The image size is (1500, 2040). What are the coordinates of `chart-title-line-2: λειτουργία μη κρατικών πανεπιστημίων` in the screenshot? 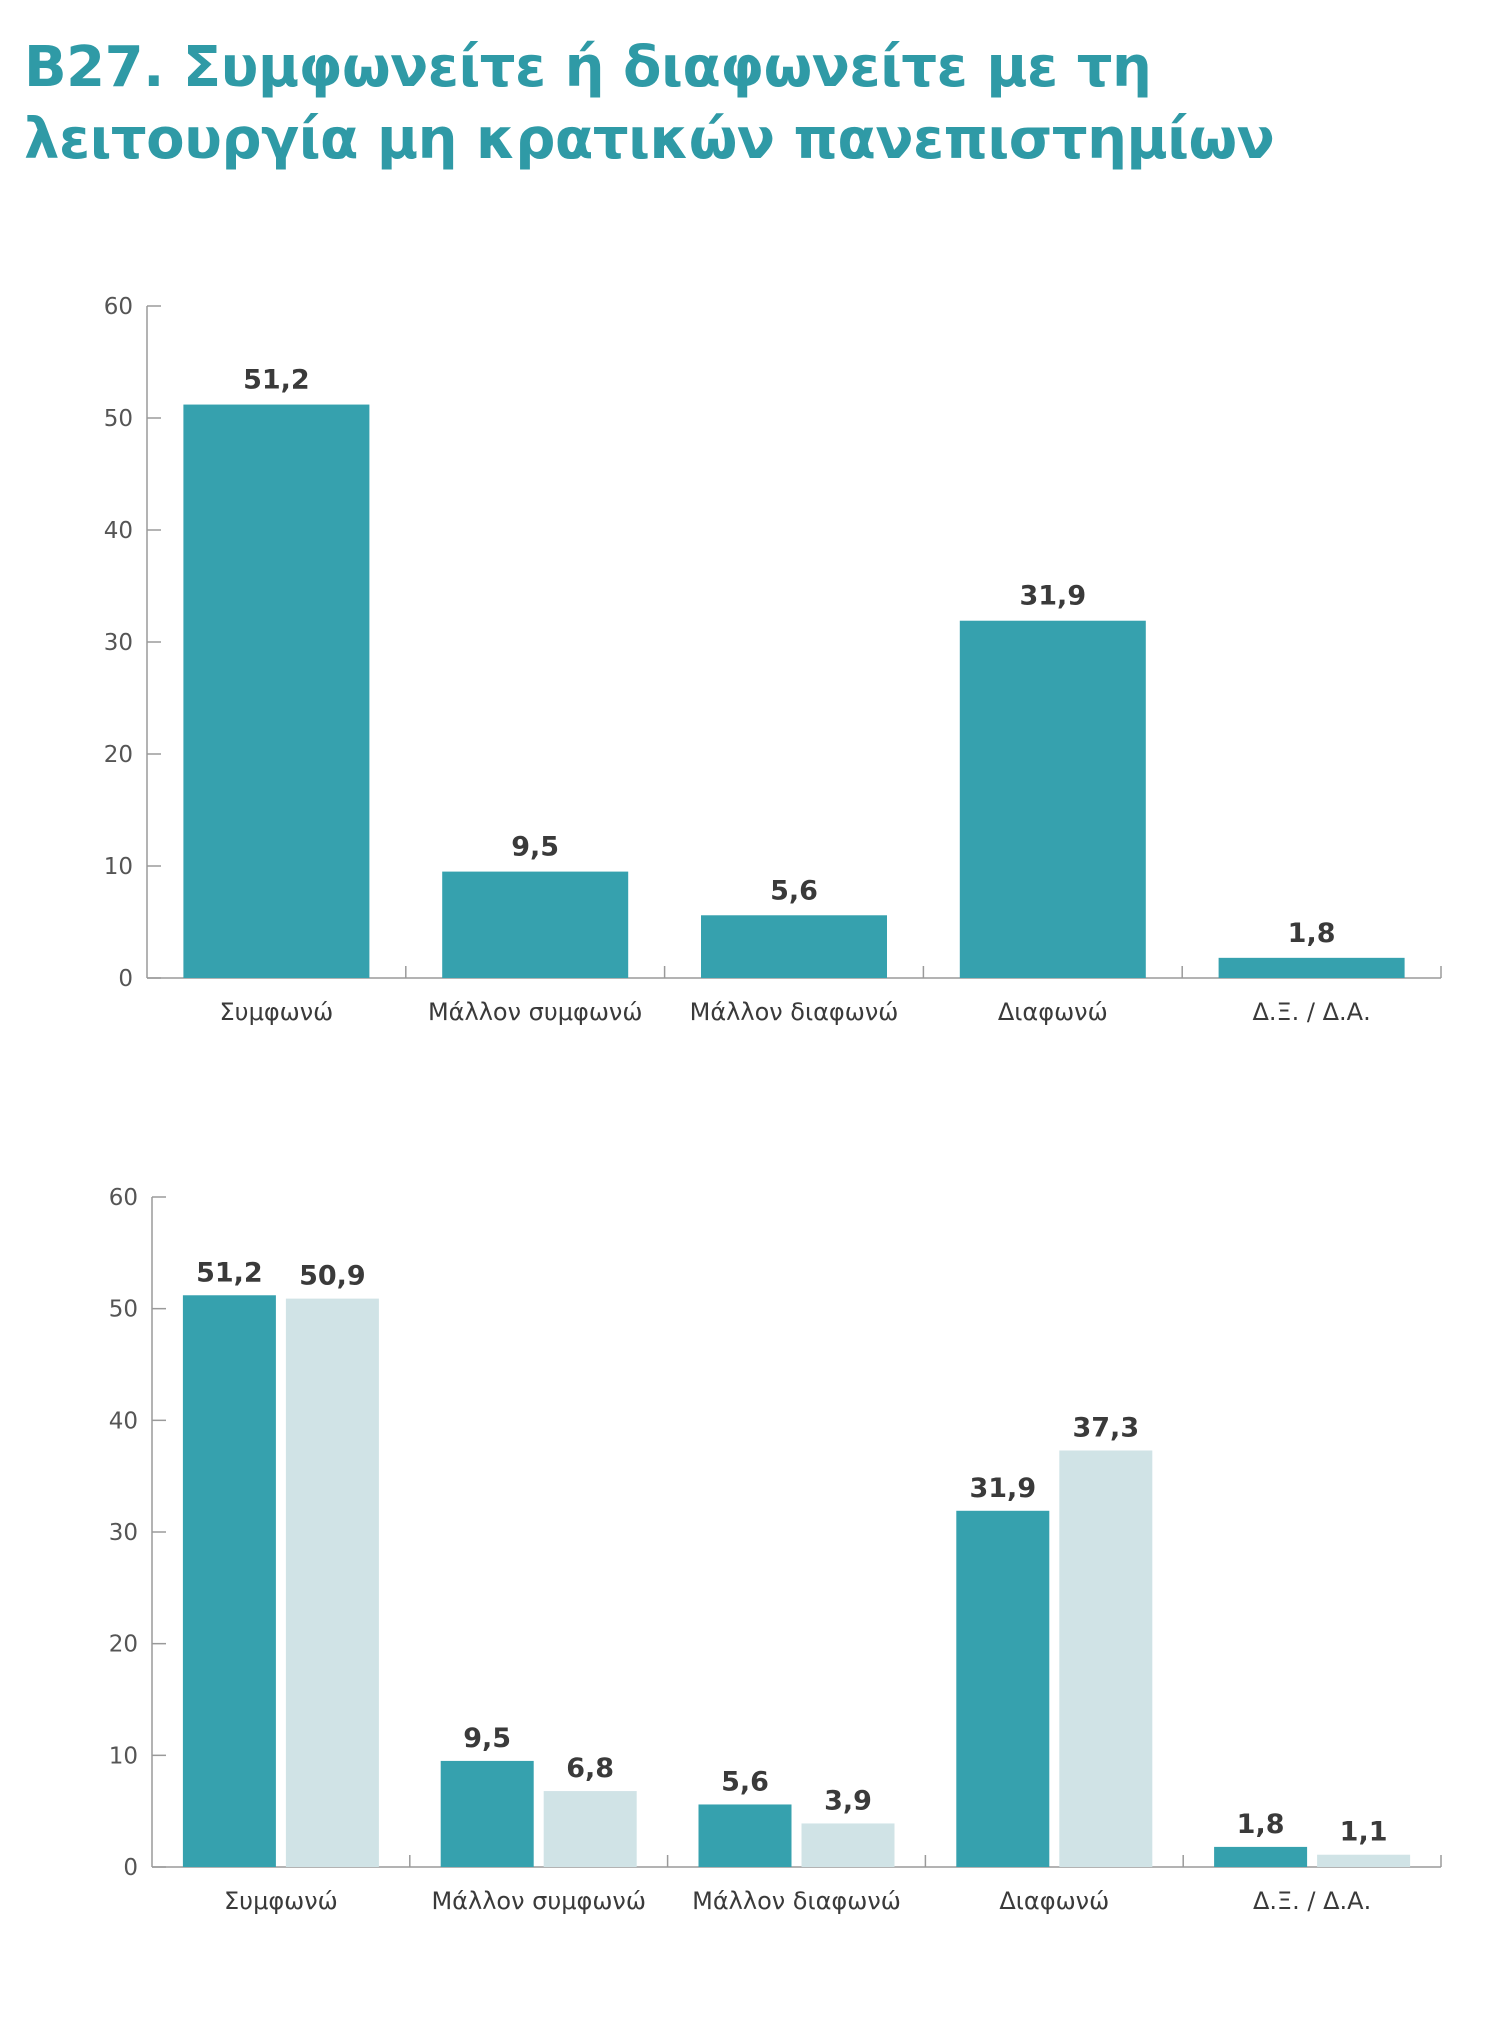 It's located at (649, 139).